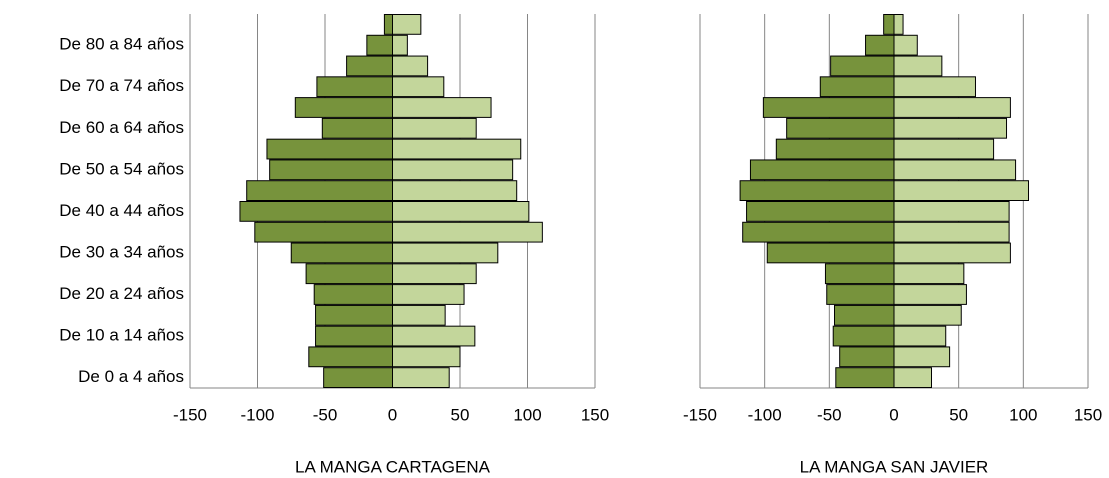 Image resolution: width=1109 pixels, height=478 pixels. I want to click on y-tick-label: De 50 a 54 años, so click(121, 168).